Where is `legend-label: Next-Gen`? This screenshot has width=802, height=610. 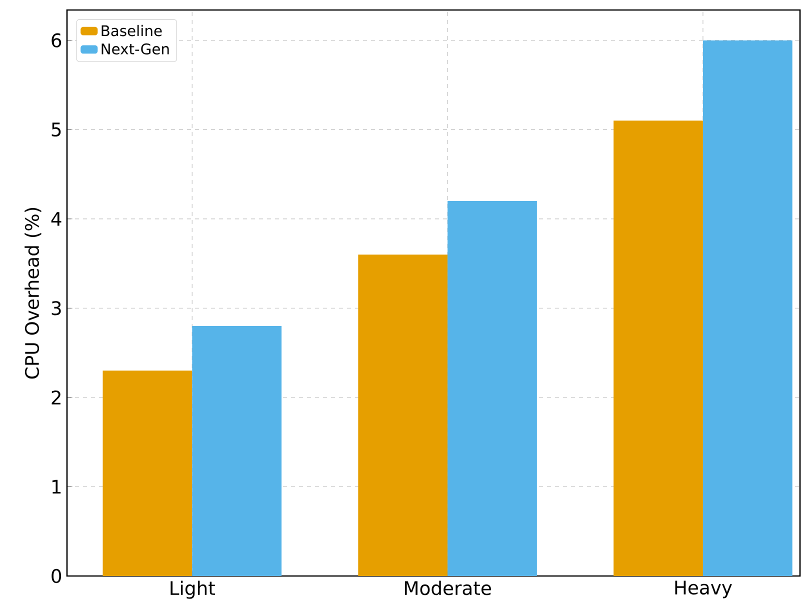
legend-label: Next-Gen is located at coordinates (135, 48).